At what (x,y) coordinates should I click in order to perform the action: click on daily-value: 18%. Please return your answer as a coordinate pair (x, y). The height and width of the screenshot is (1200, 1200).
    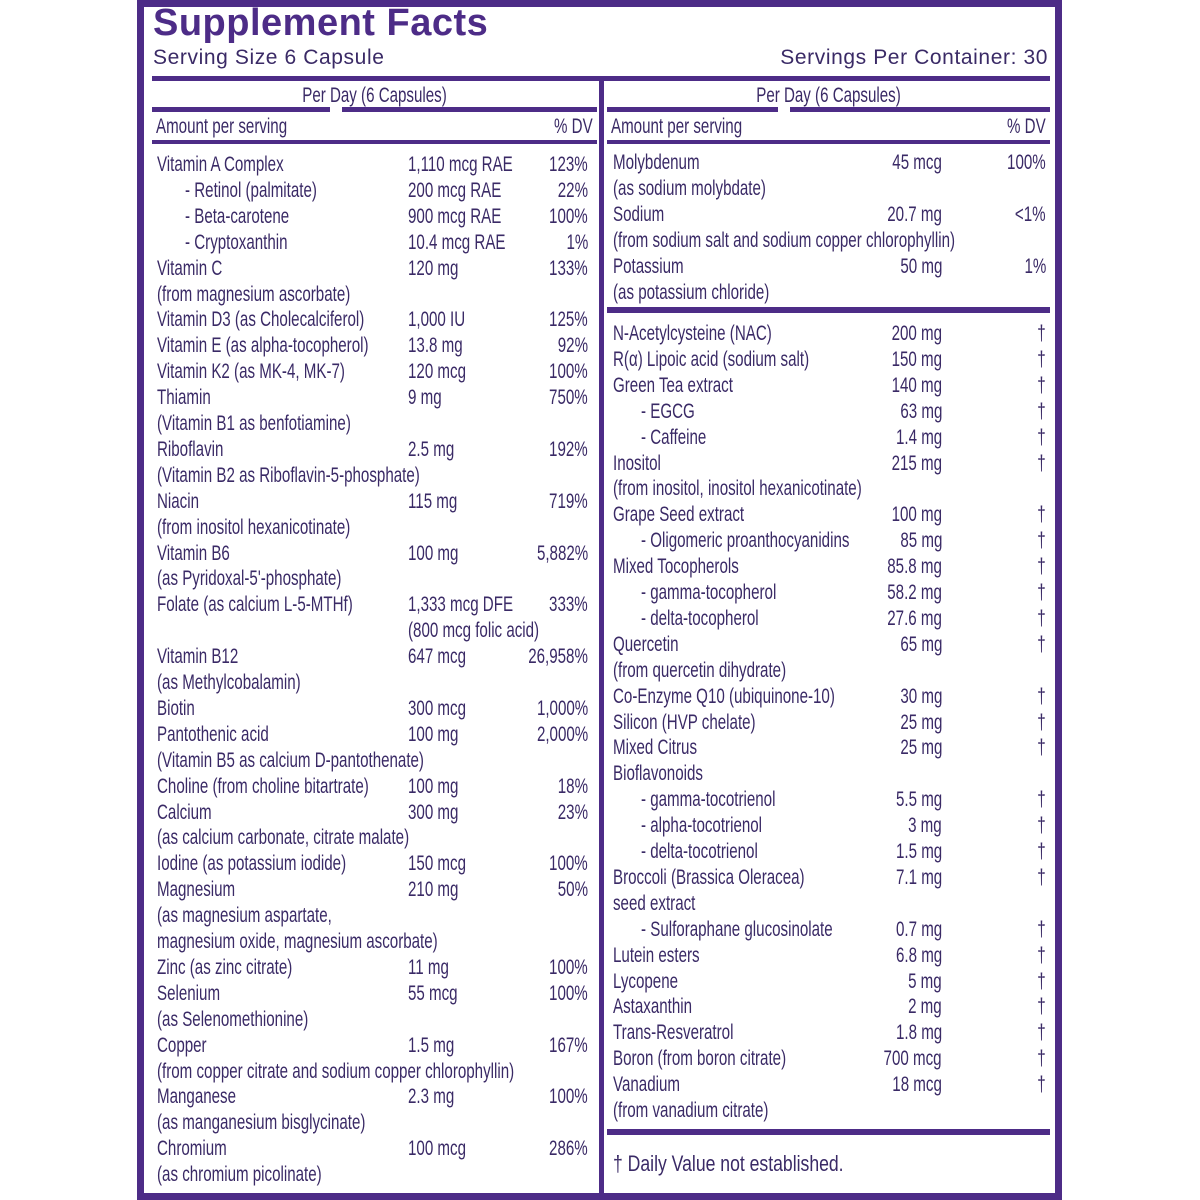
    Looking at the image, I should click on (572, 786).